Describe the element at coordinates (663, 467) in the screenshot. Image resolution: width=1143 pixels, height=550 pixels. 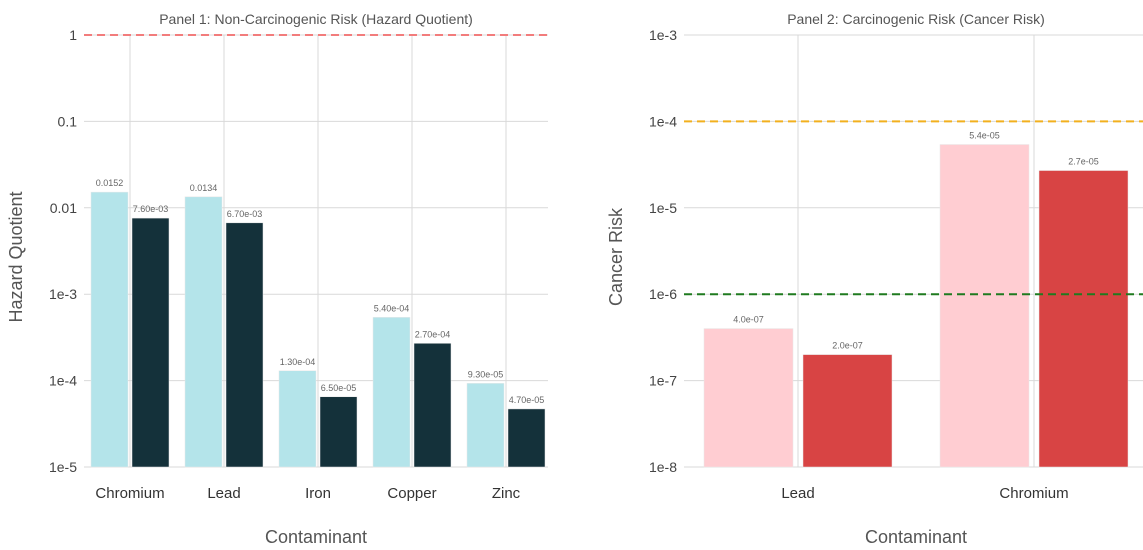
I see `y-tick-label: 1e-8` at that location.